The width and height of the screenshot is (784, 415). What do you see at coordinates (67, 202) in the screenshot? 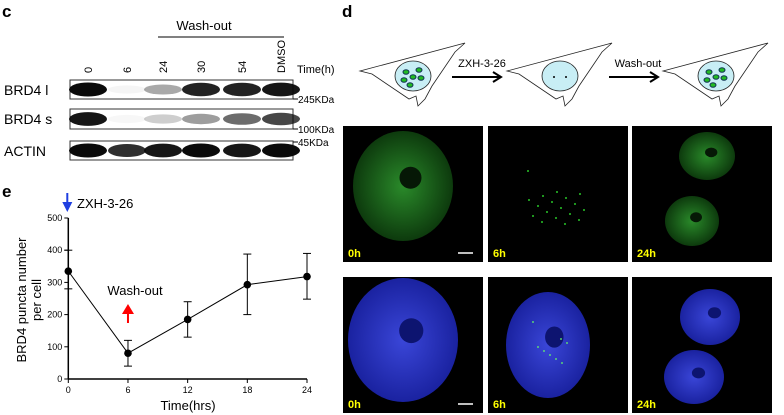
I see `arrow-down-icon` at bounding box center [67, 202].